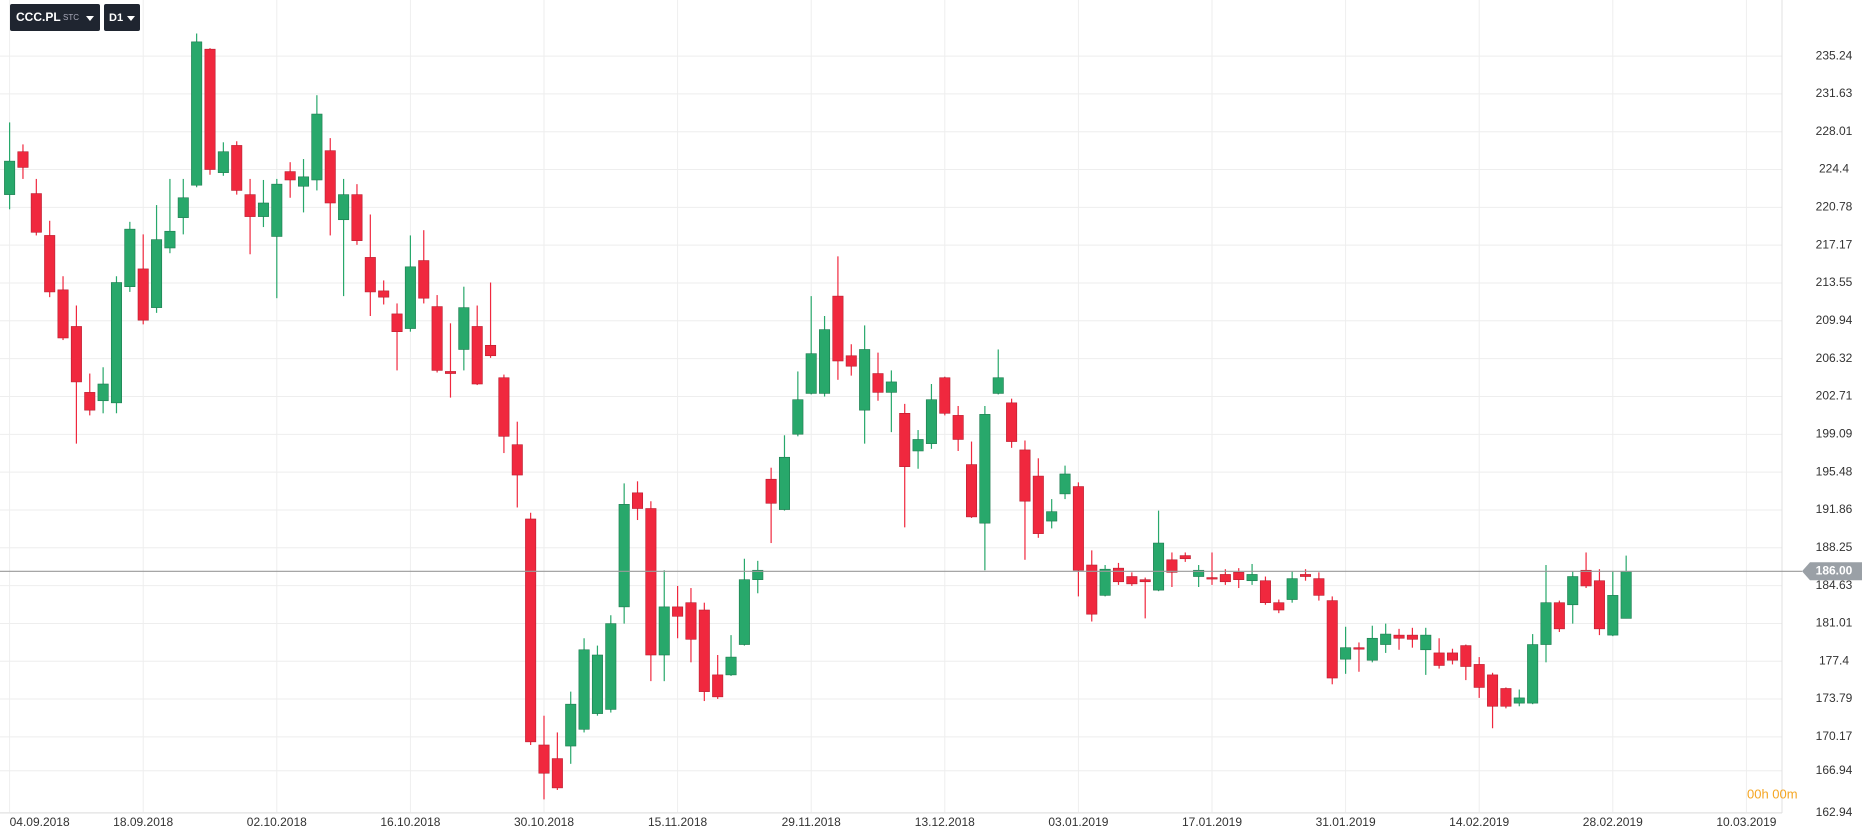 This screenshot has height=837, width=1866. I want to click on x-tick-label: 16.10.2018, so click(410, 822).